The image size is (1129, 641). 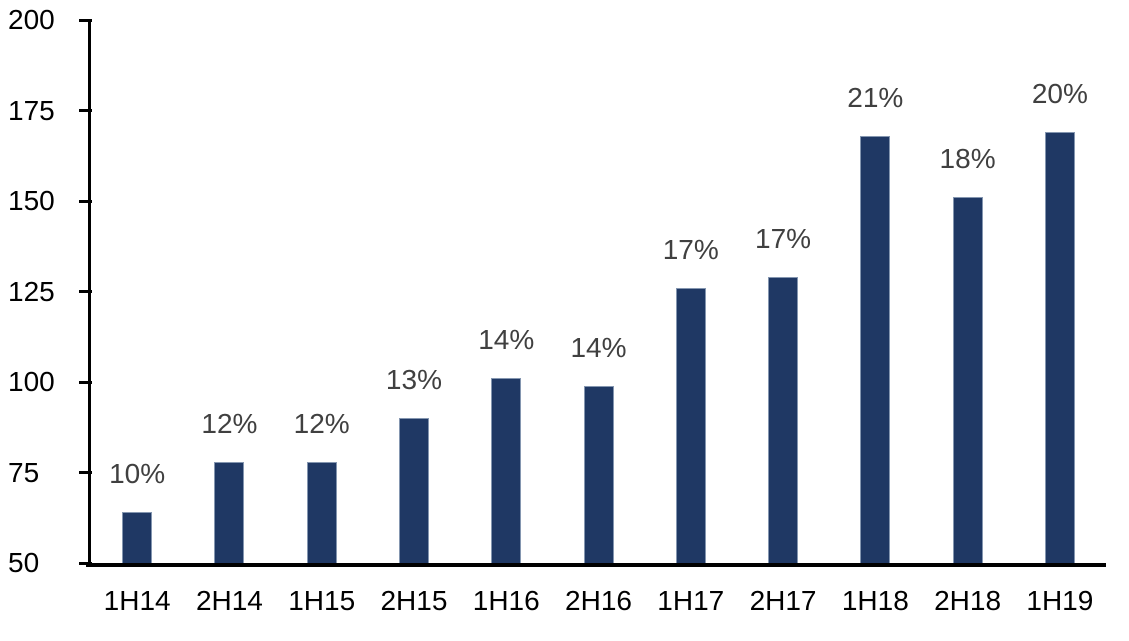 What do you see at coordinates (137, 600) in the screenshot?
I see `x-category-label: 1H14` at bounding box center [137, 600].